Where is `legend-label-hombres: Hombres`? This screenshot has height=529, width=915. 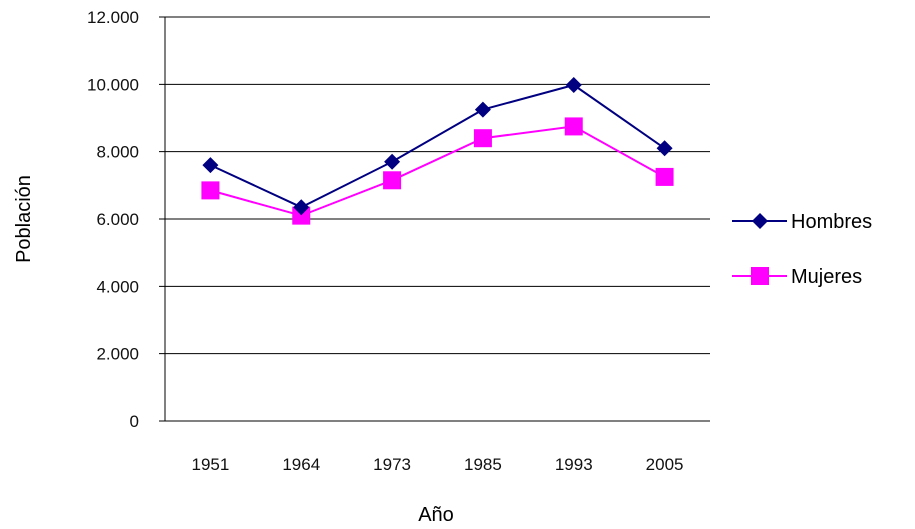
legend-label-hombres: Hombres is located at coordinates (831, 222).